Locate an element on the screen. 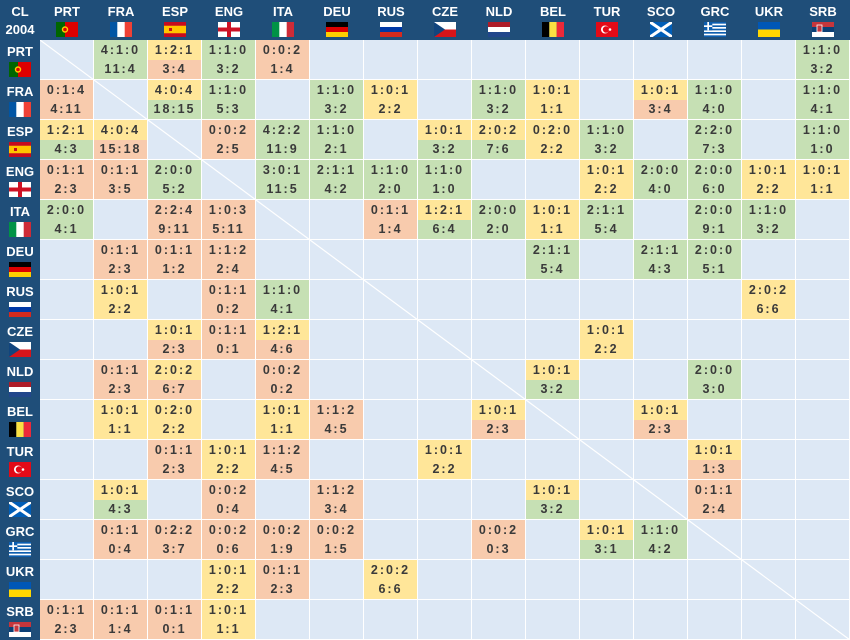 The height and width of the screenshot is (640, 850). goal-score: 3:2 is located at coordinates (768, 229).